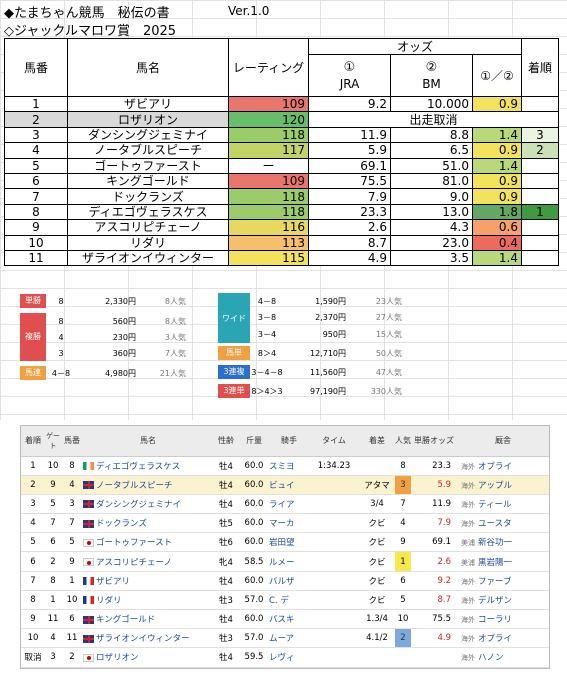 The image size is (567, 696). I want to click on result-trainer-cell: 海外 ファーブ, so click(503, 581).